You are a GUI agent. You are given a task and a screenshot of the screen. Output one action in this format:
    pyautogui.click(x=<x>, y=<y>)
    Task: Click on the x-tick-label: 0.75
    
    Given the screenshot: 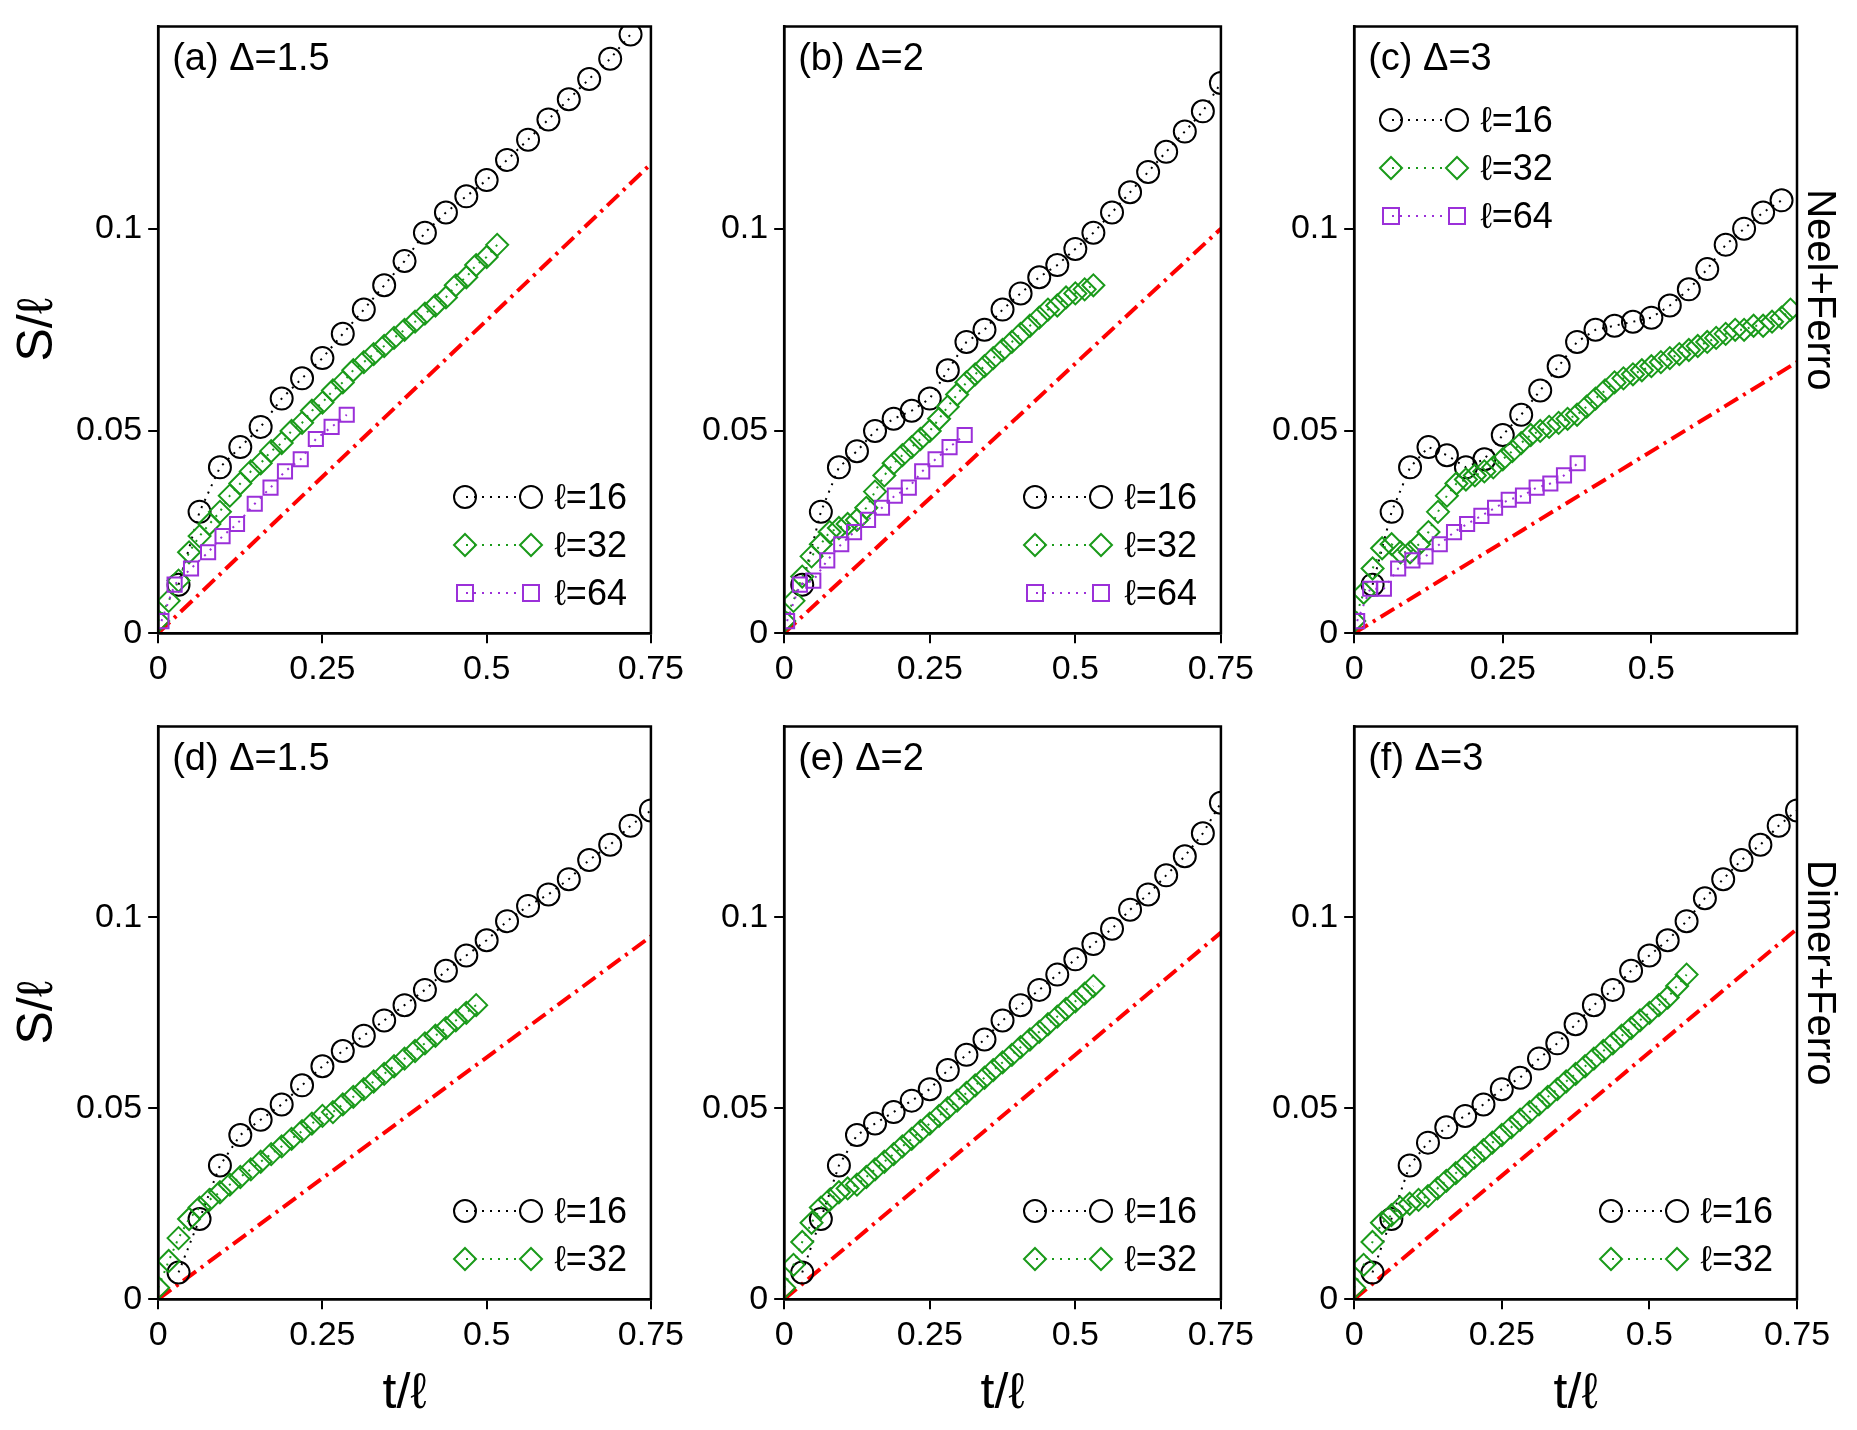 What is the action you would take?
    pyautogui.click(x=651, y=666)
    